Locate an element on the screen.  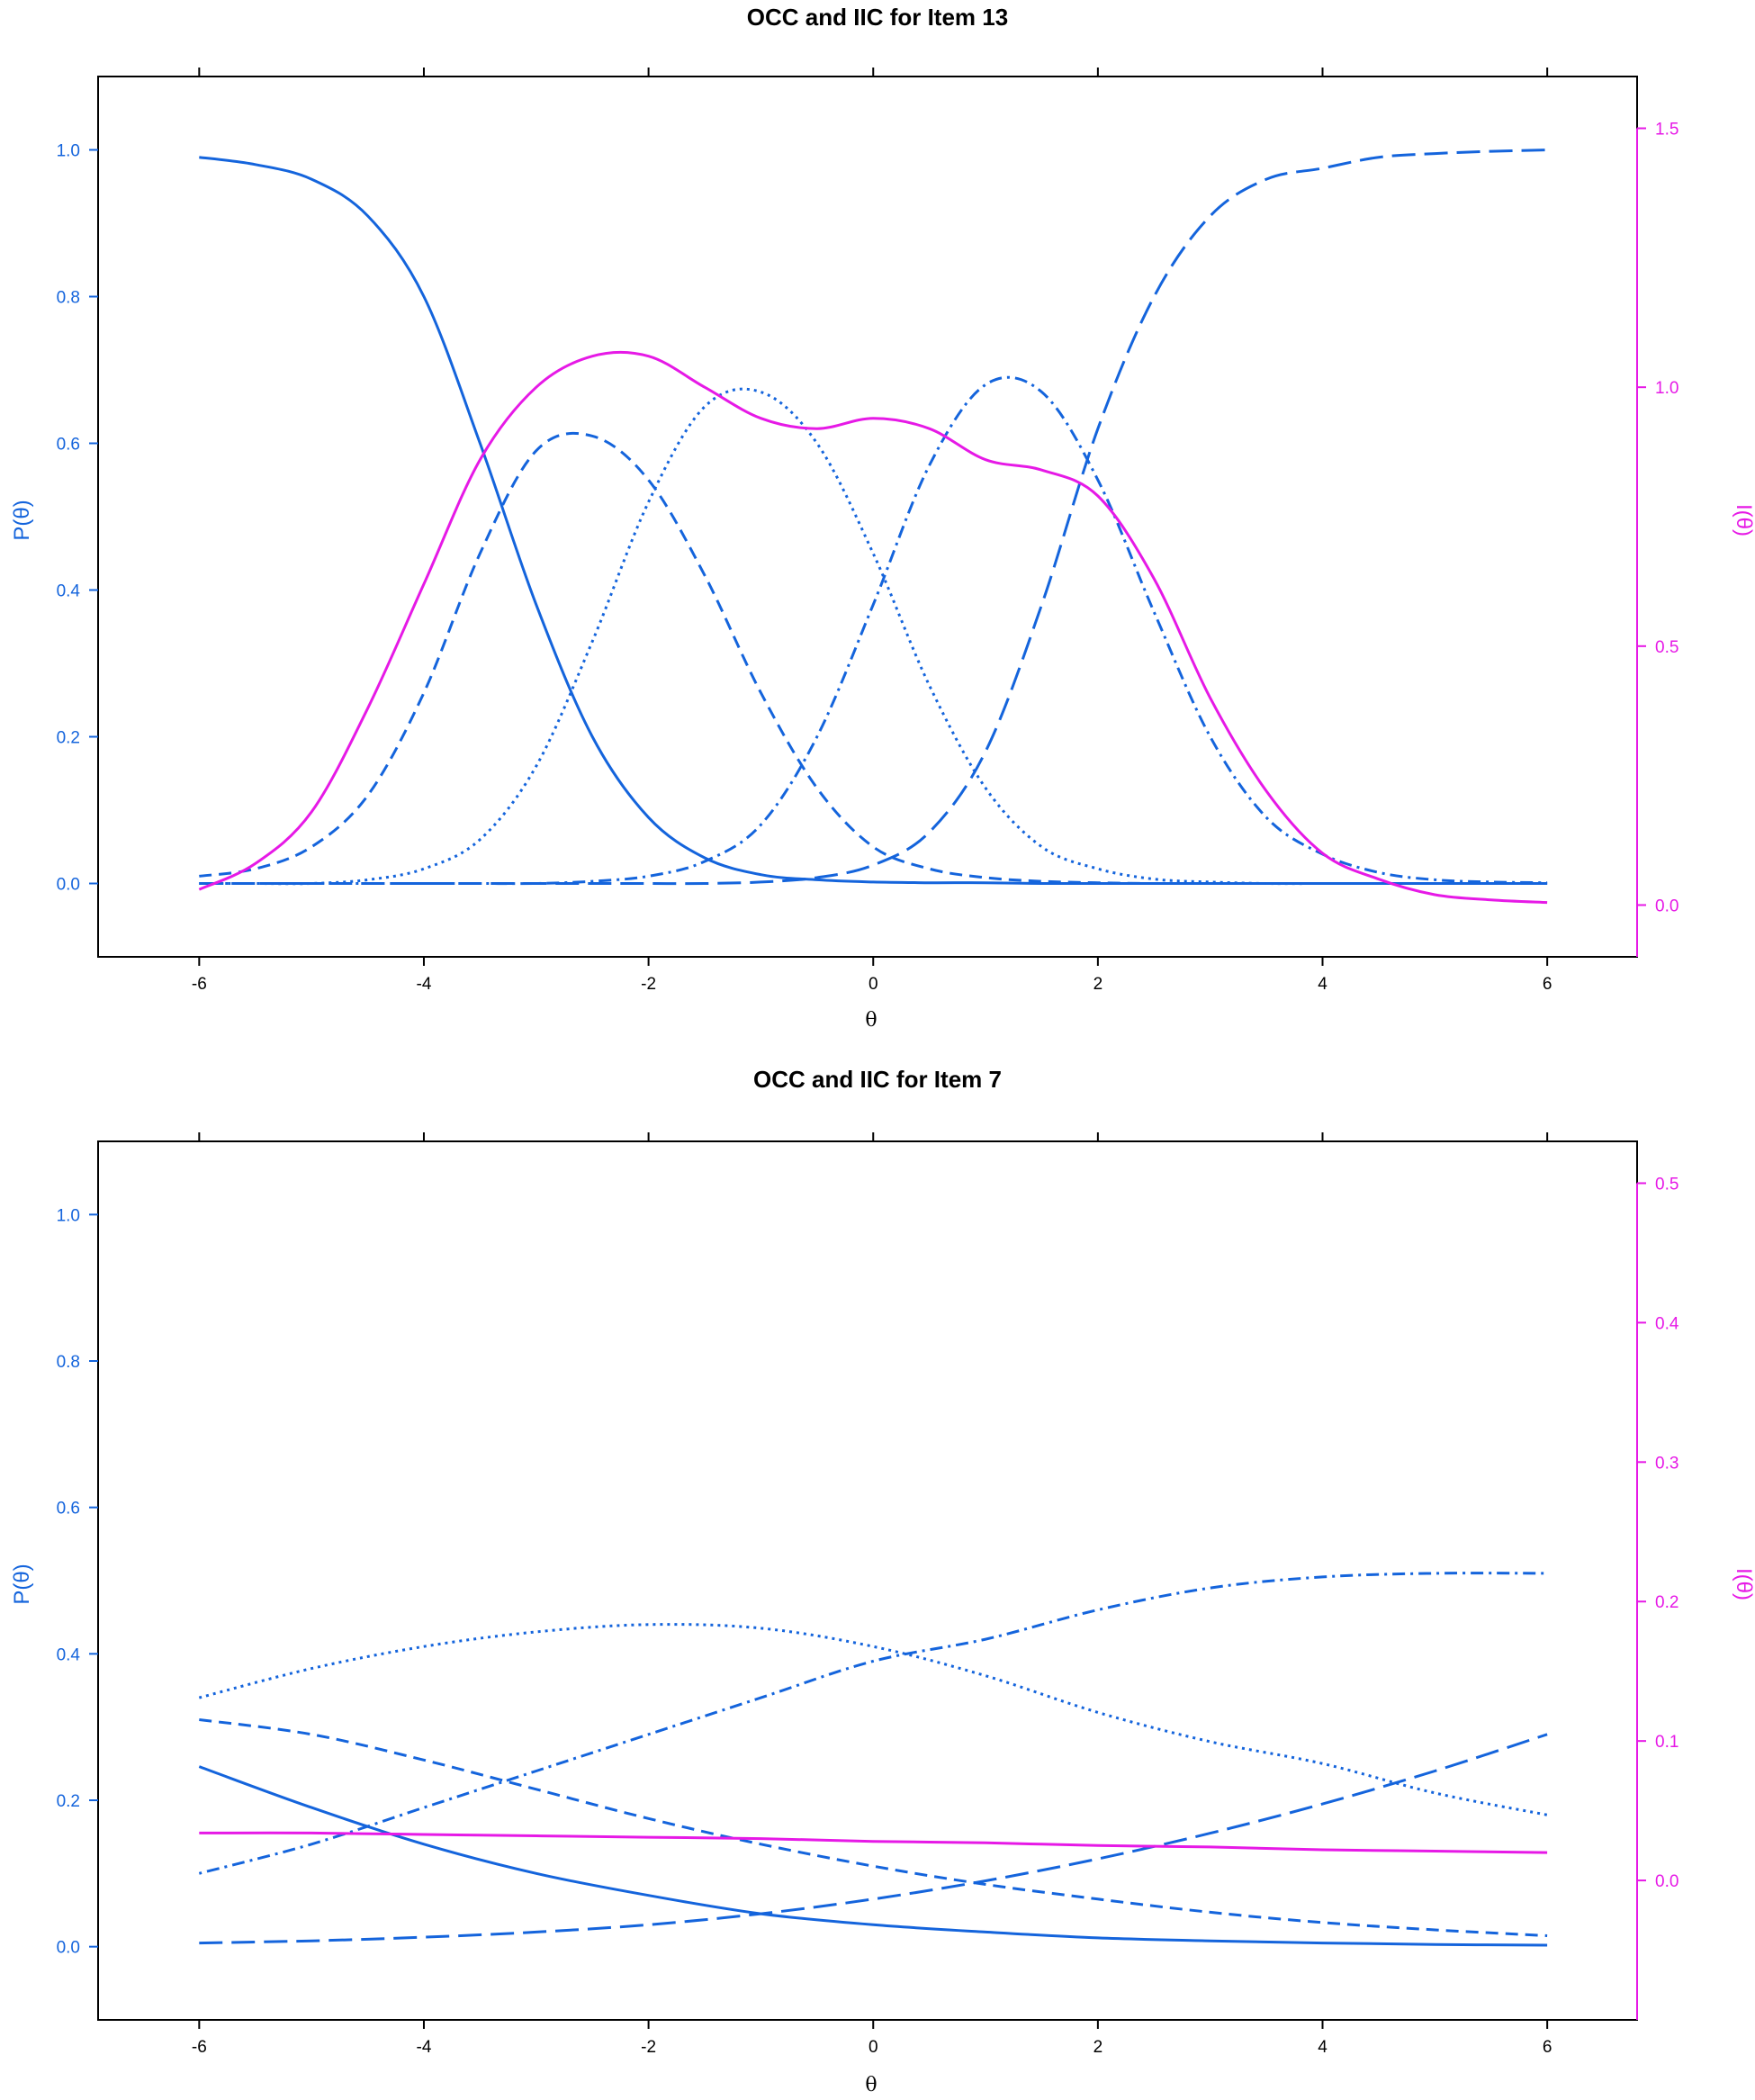
y-right-tick-label: 1.0 is located at coordinates (1666, 388).